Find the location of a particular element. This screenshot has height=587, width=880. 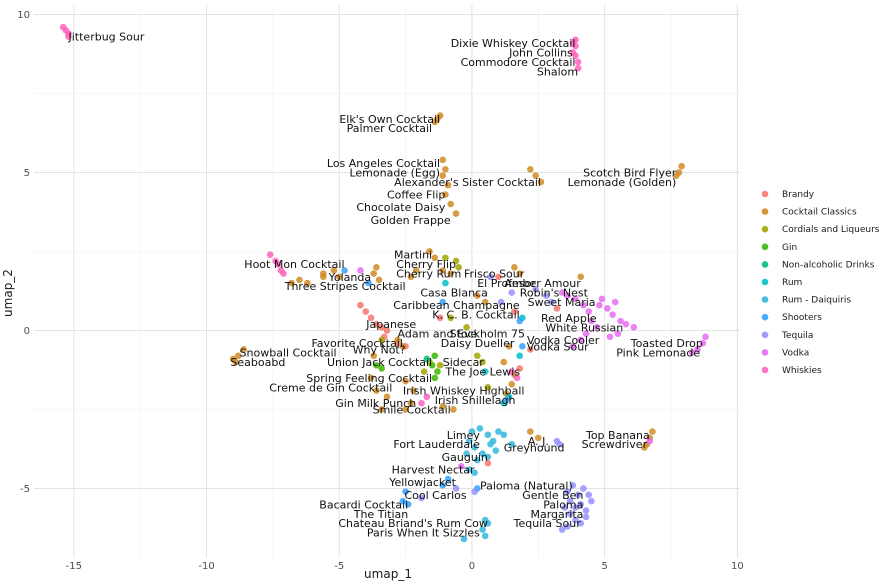

point-label: Snowball Cocktail is located at coordinates (288, 353).